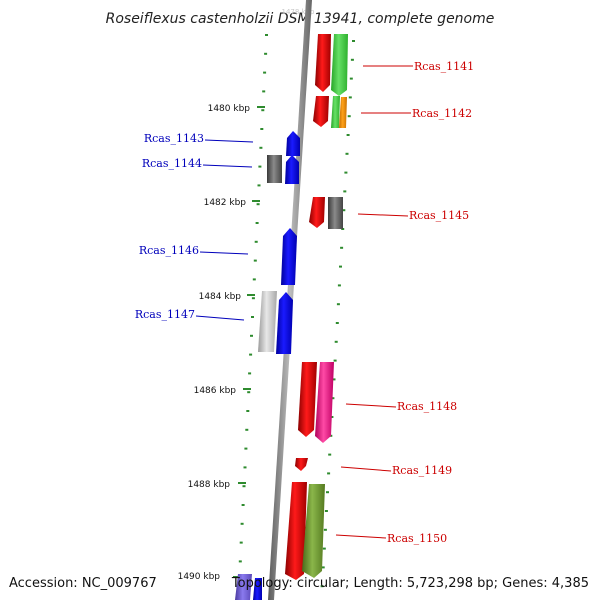 The image size is (600, 600). What do you see at coordinates (215, 391) in the screenshot?
I see `kbp-label-1486: 1486 kbp` at bounding box center [215, 391].